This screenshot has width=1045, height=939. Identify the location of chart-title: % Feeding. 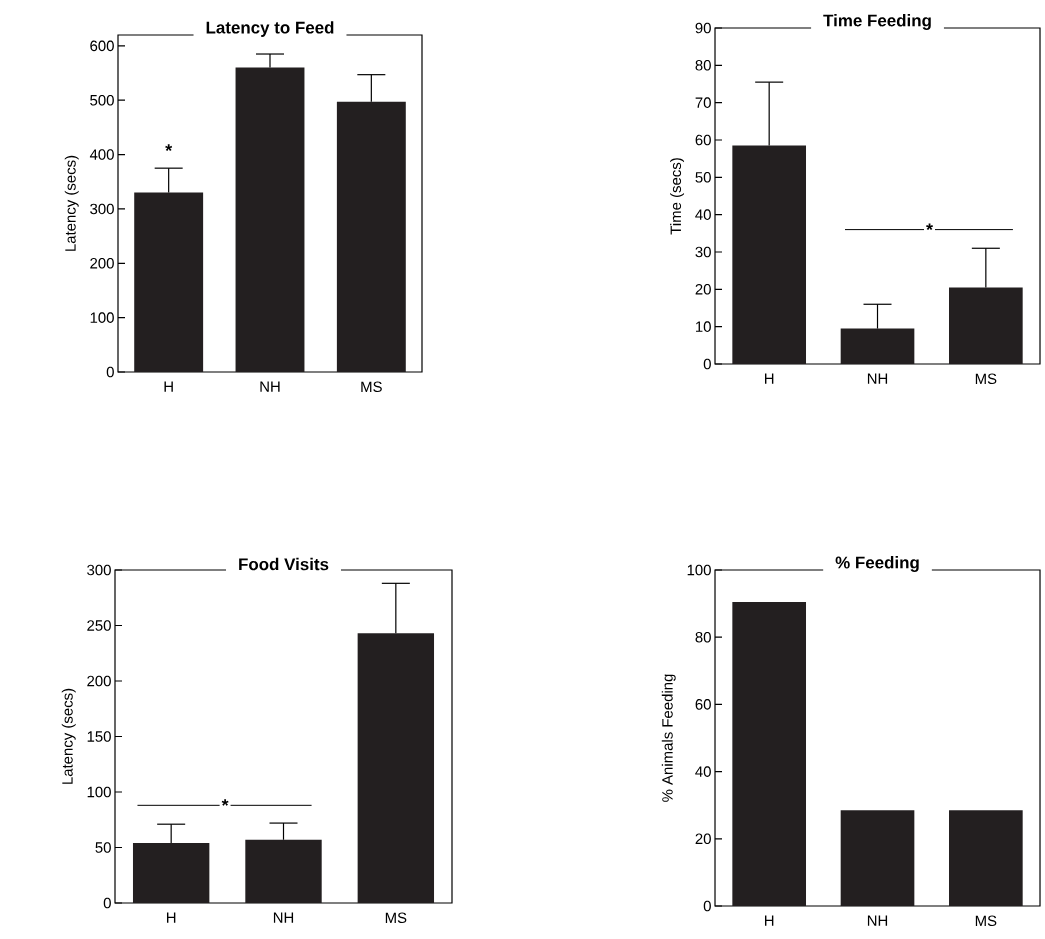
(877, 564).